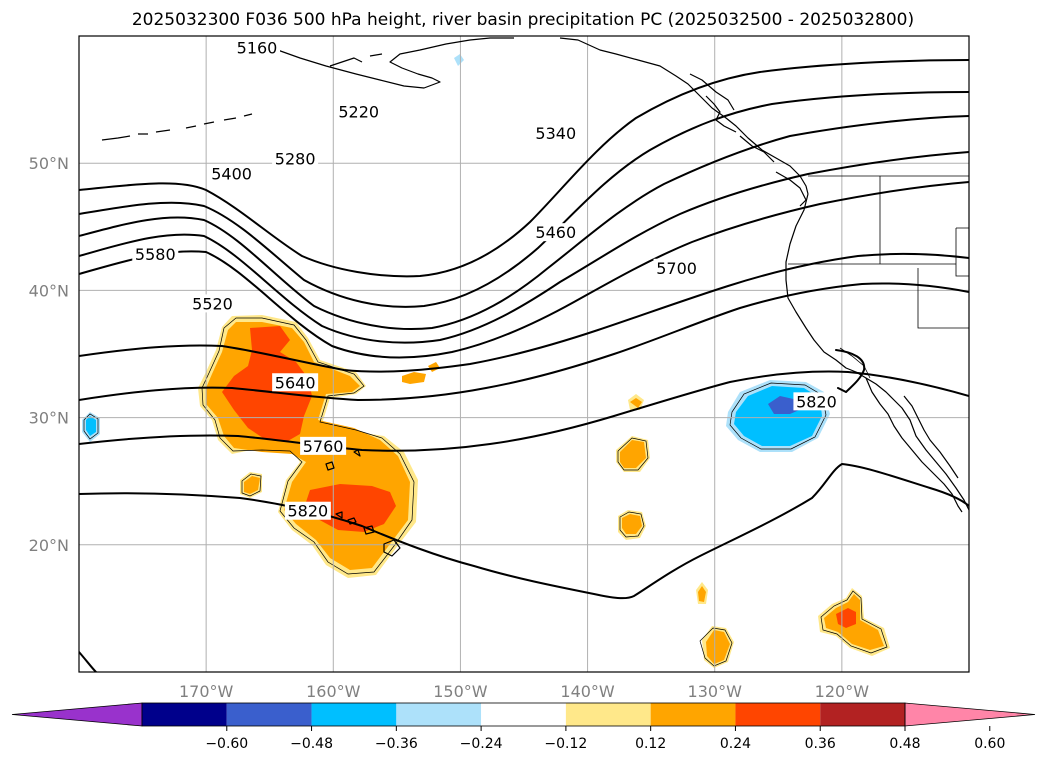  What do you see at coordinates (904, 744) in the screenshot?
I see `colorbar-tick-label: 0.48` at bounding box center [904, 744].